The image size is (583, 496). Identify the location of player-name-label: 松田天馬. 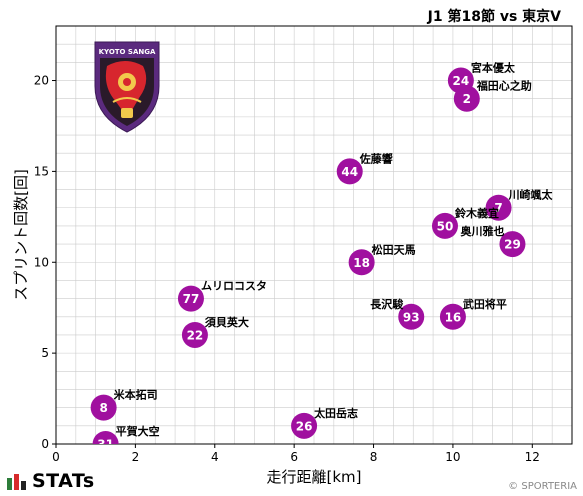
(394, 249).